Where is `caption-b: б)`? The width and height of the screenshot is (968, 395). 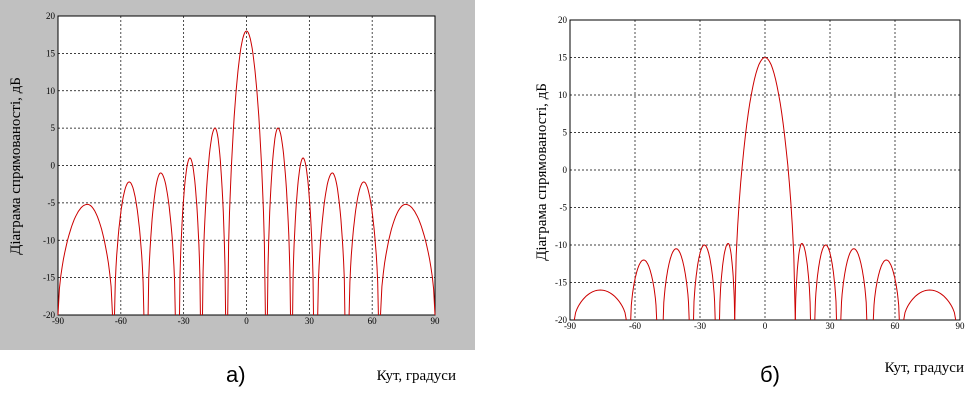 caption-b: б) is located at coordinates (770, 374).